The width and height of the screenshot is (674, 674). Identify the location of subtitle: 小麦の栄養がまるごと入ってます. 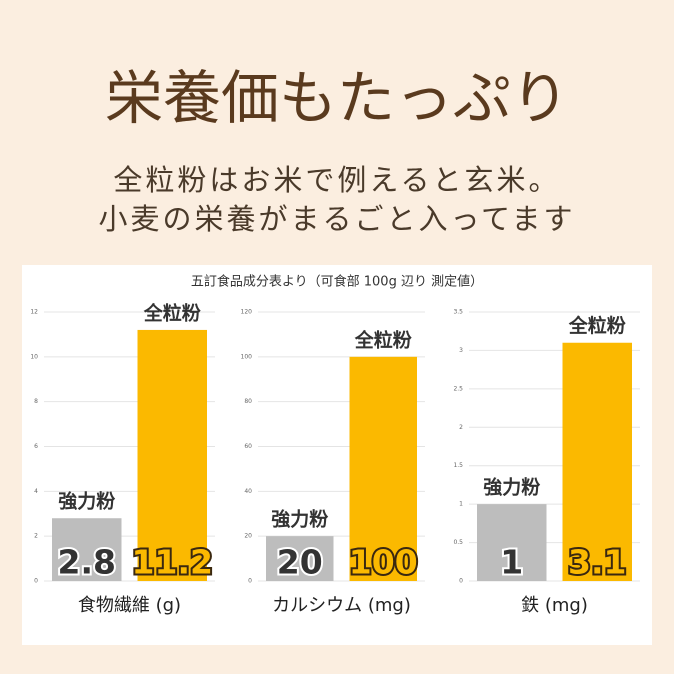
(336, 219).